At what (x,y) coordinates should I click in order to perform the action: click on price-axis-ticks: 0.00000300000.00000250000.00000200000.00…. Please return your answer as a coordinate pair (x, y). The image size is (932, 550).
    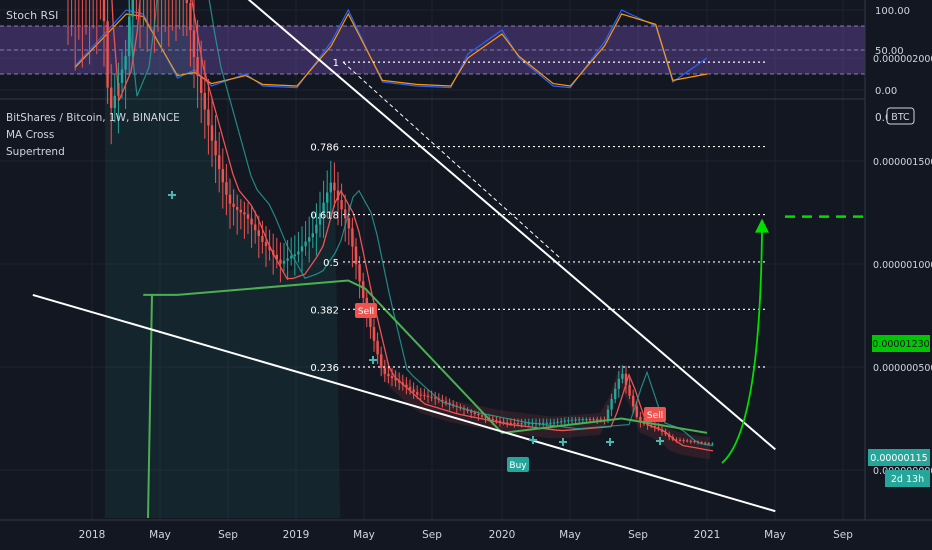
    Looking at the image, I should click on (902, 265).